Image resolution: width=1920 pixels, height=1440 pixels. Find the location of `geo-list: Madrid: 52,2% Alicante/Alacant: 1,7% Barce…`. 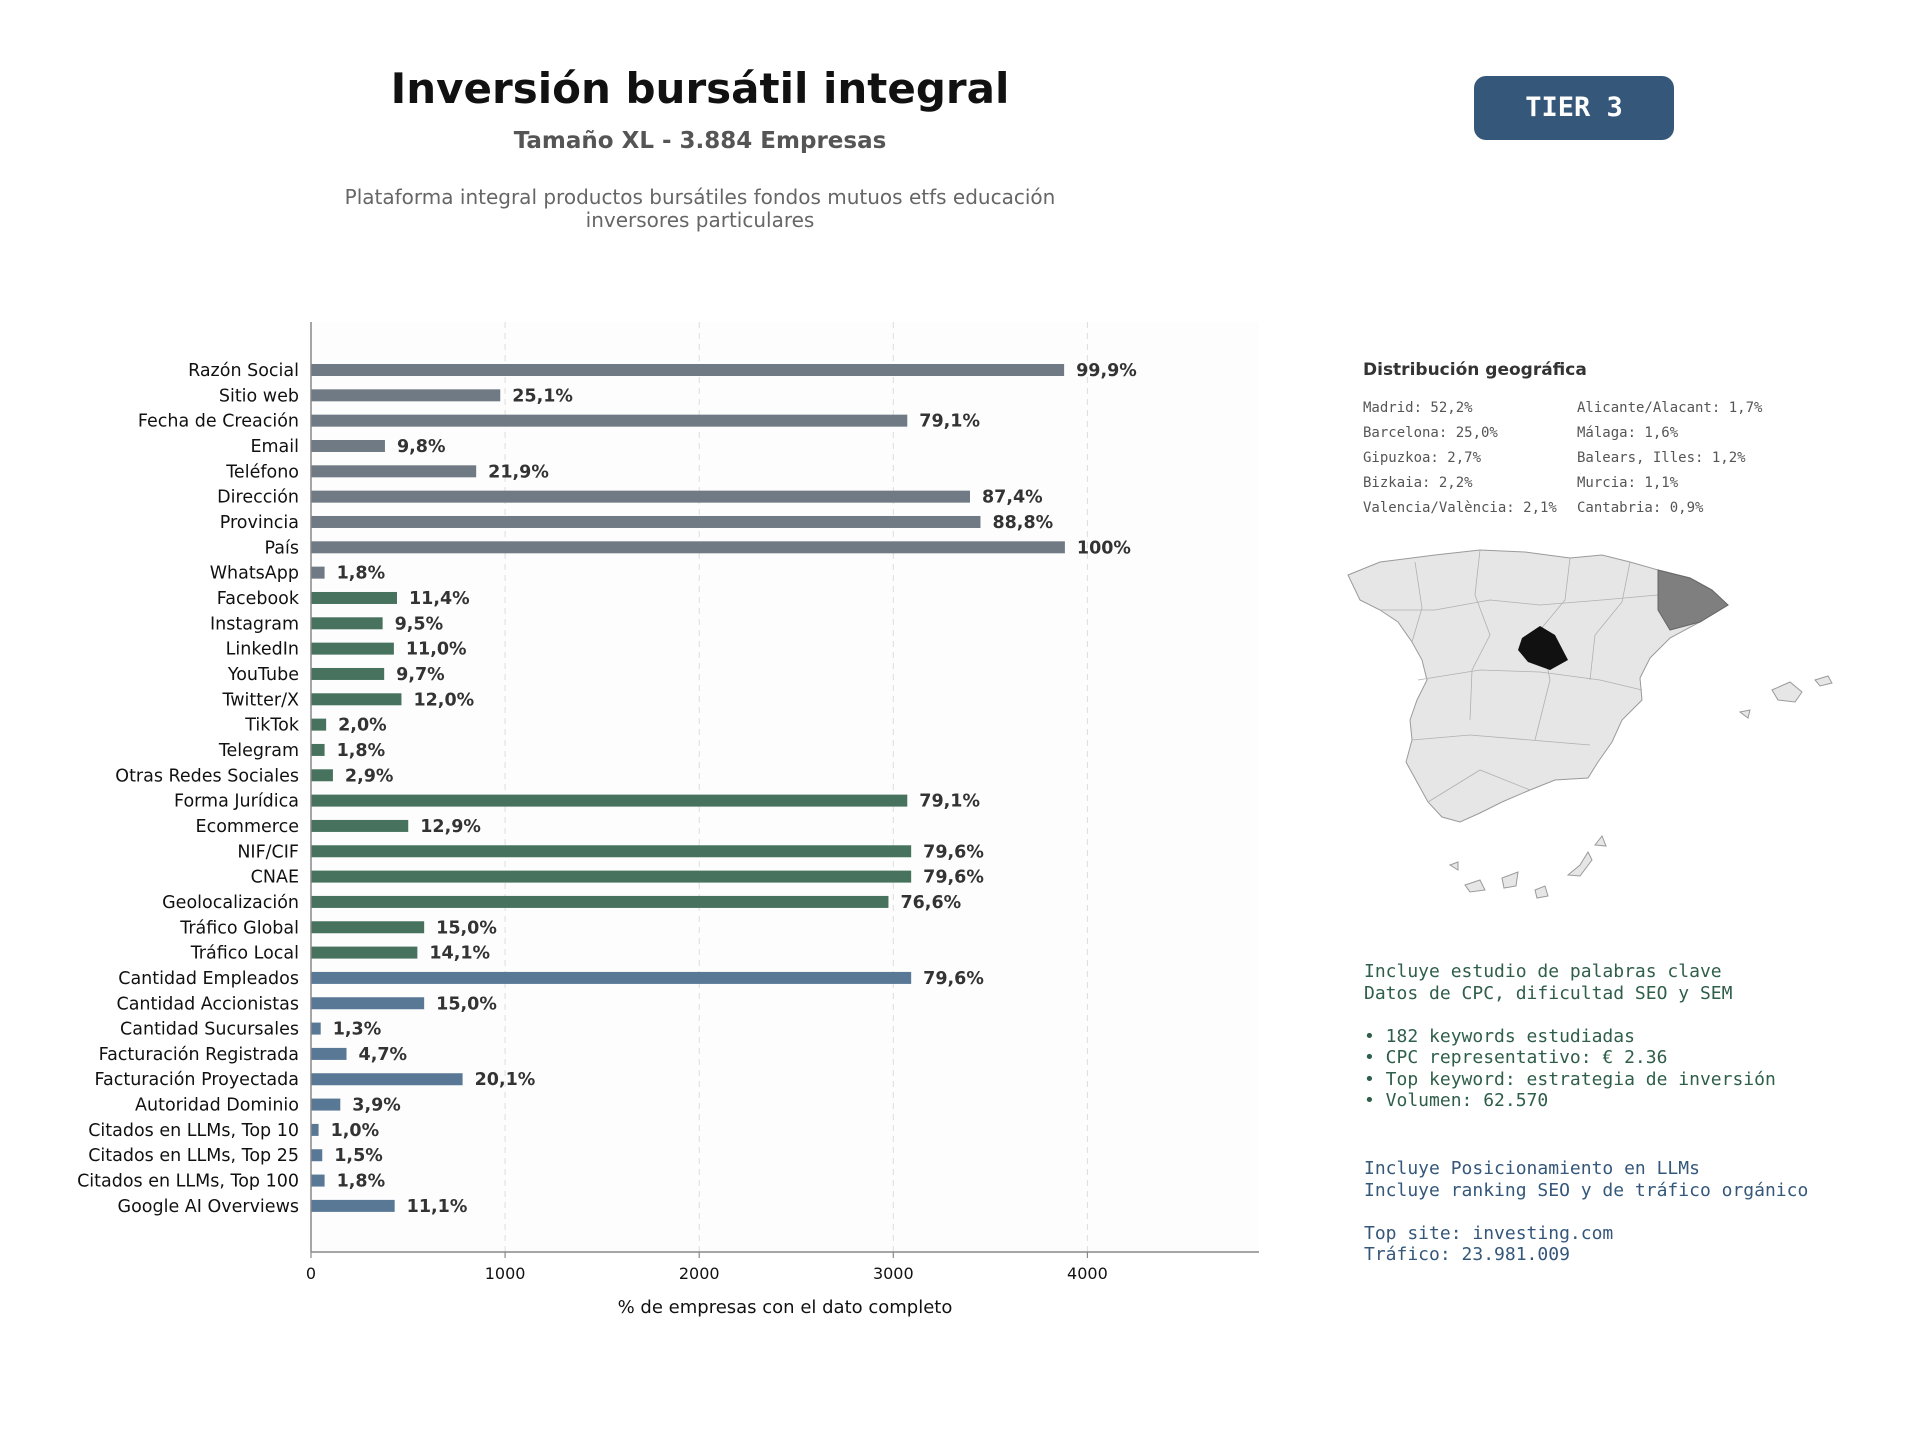

geo-list: Madrid: 52,2% Alicante/Alacant: 1,7% Barce… is located at coordinates (1623, 458).